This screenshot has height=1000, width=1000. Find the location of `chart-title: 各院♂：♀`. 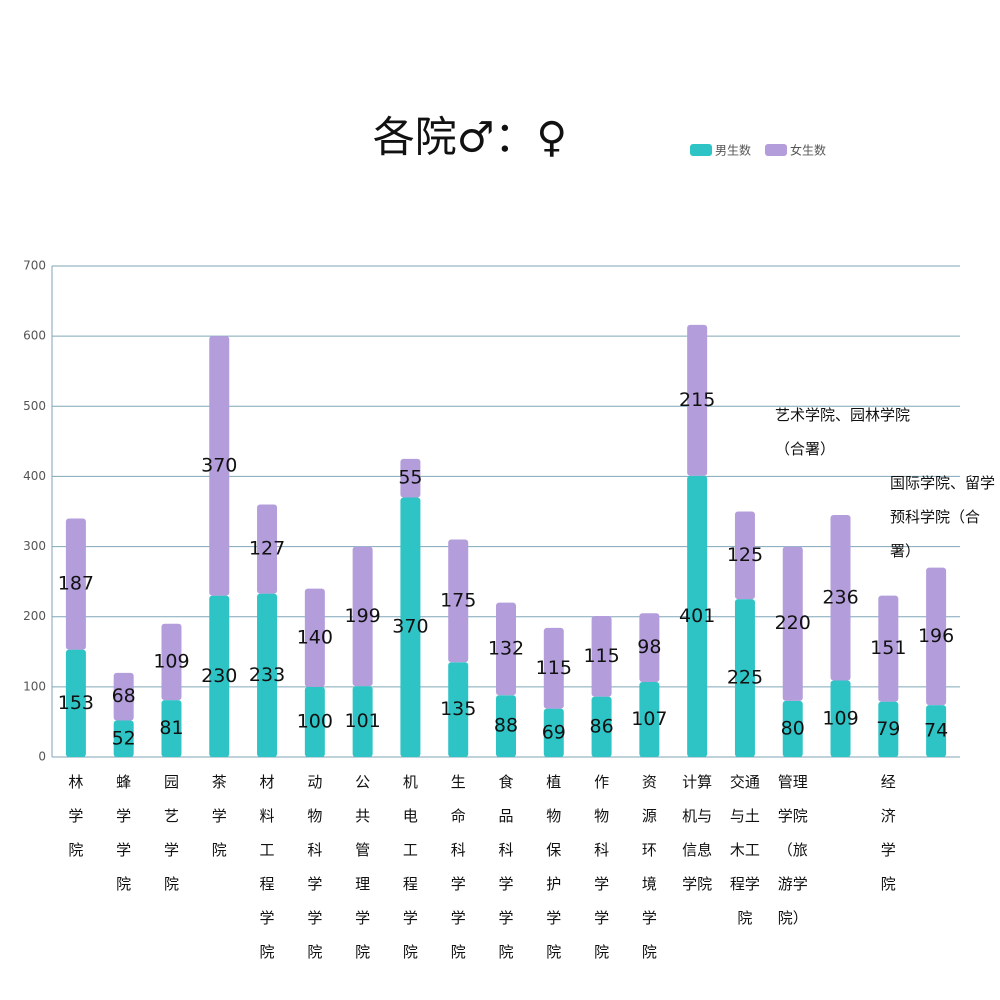

chart-title: 各院♂：♀ is located at coordinates (470, 137).